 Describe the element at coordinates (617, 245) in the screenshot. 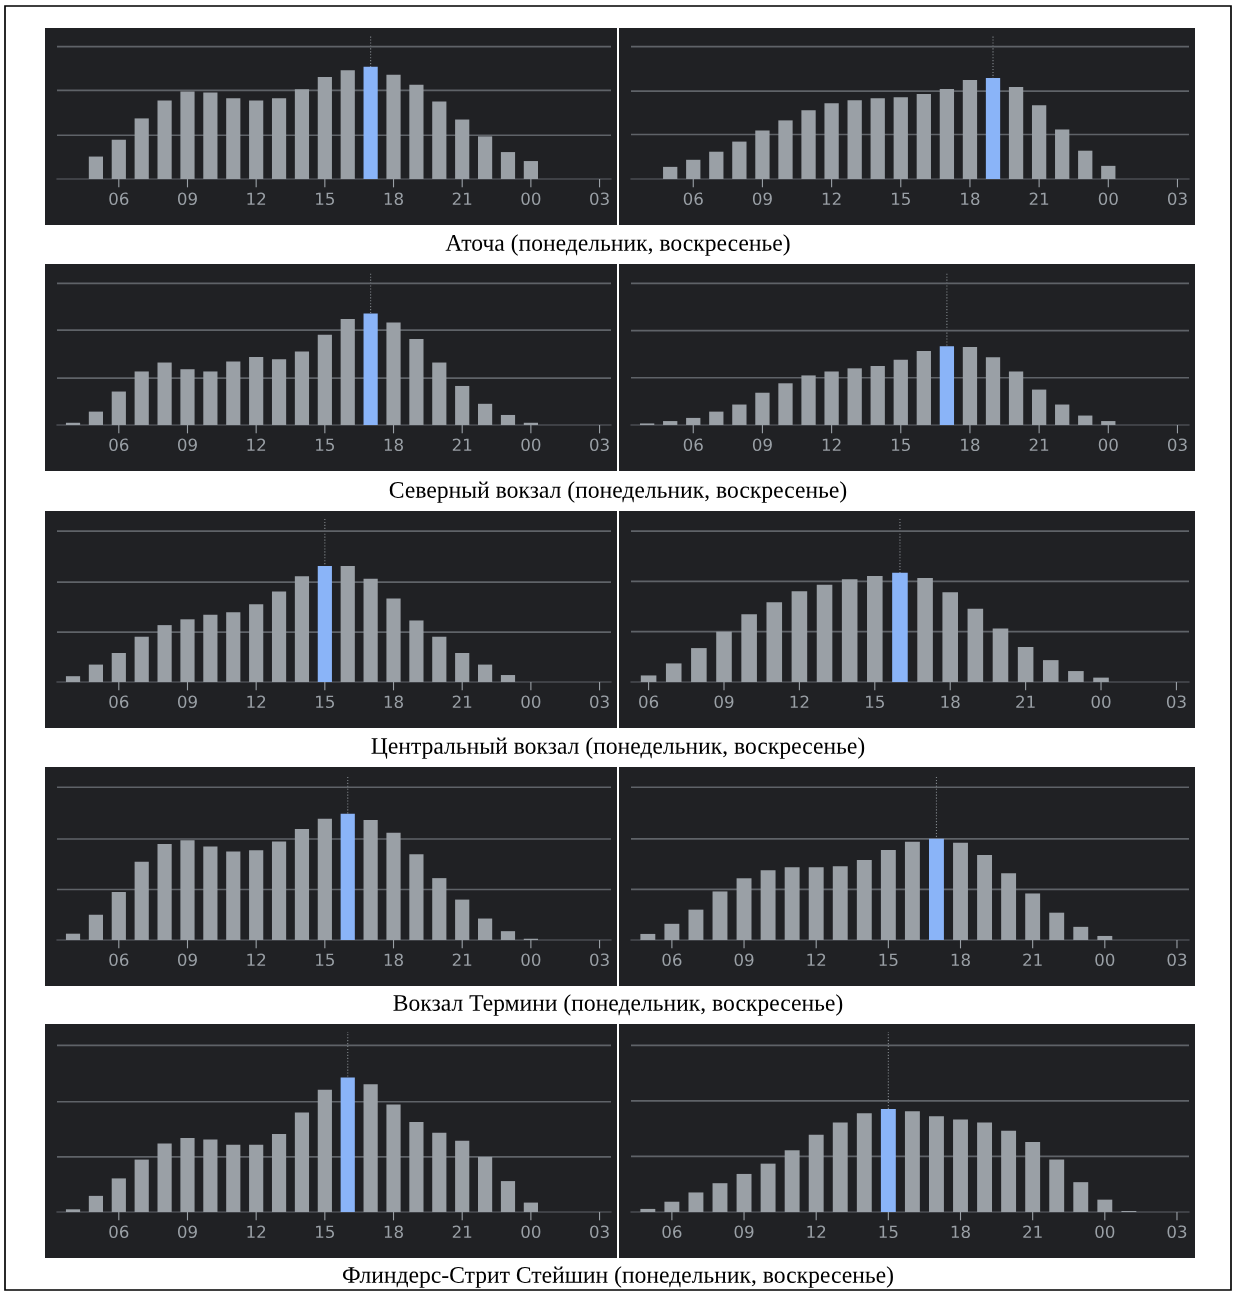

I see `text: Аточа (понедельник, воскресенье)` at that location.